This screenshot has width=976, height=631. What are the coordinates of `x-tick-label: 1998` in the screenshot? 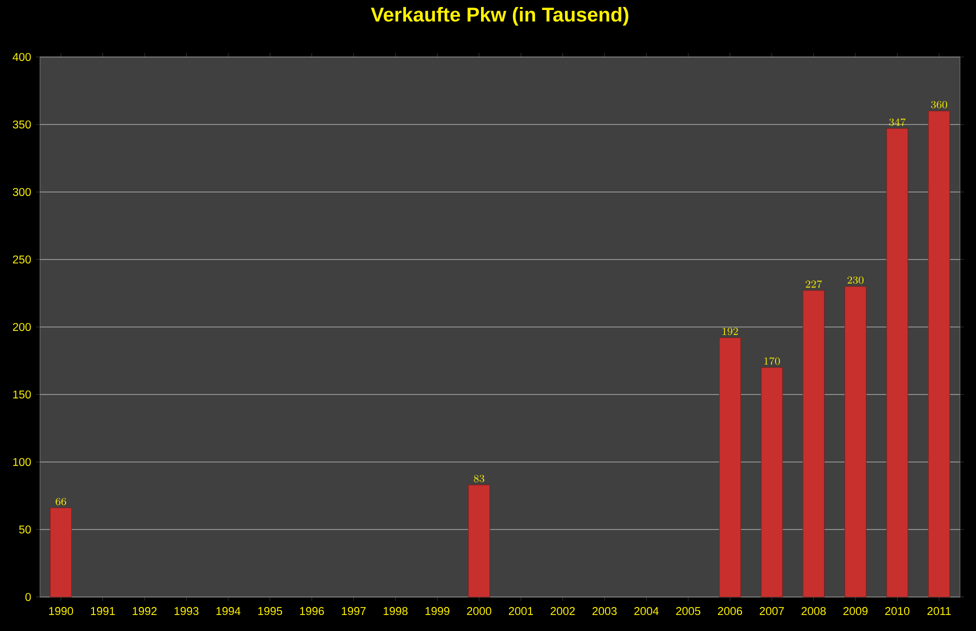 It's located at (396, 611).